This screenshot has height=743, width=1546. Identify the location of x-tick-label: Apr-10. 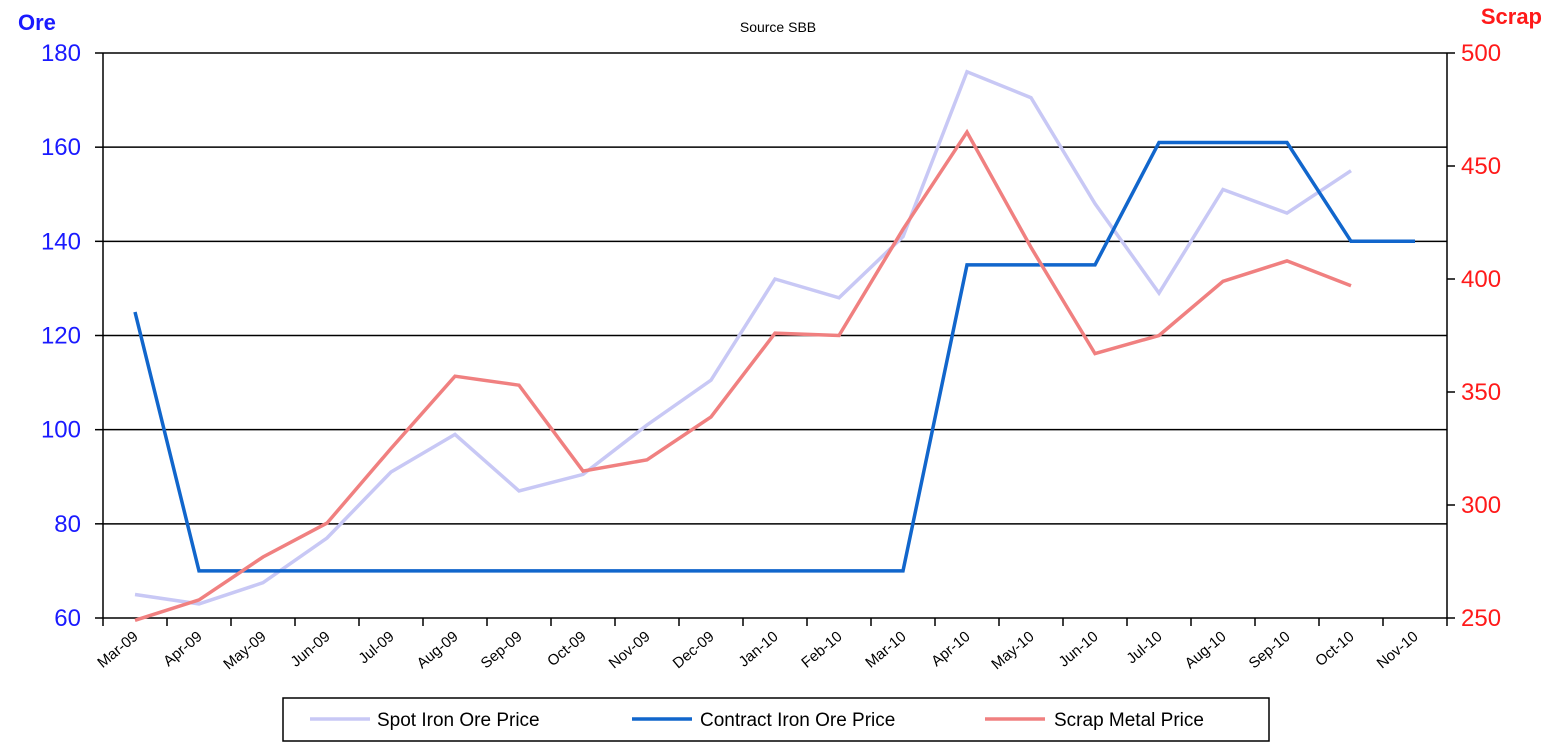
(950, 649).